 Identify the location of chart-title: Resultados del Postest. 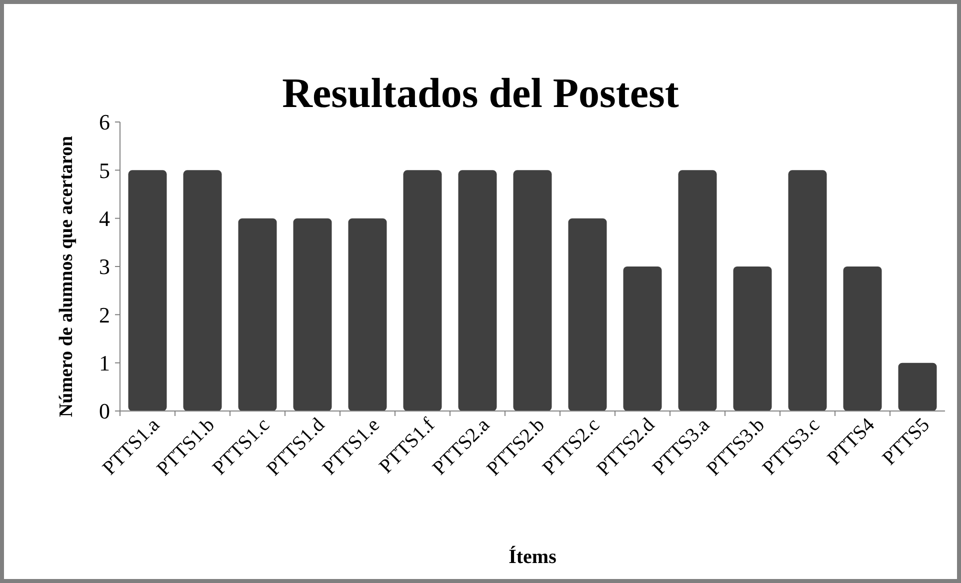
(480, 94).